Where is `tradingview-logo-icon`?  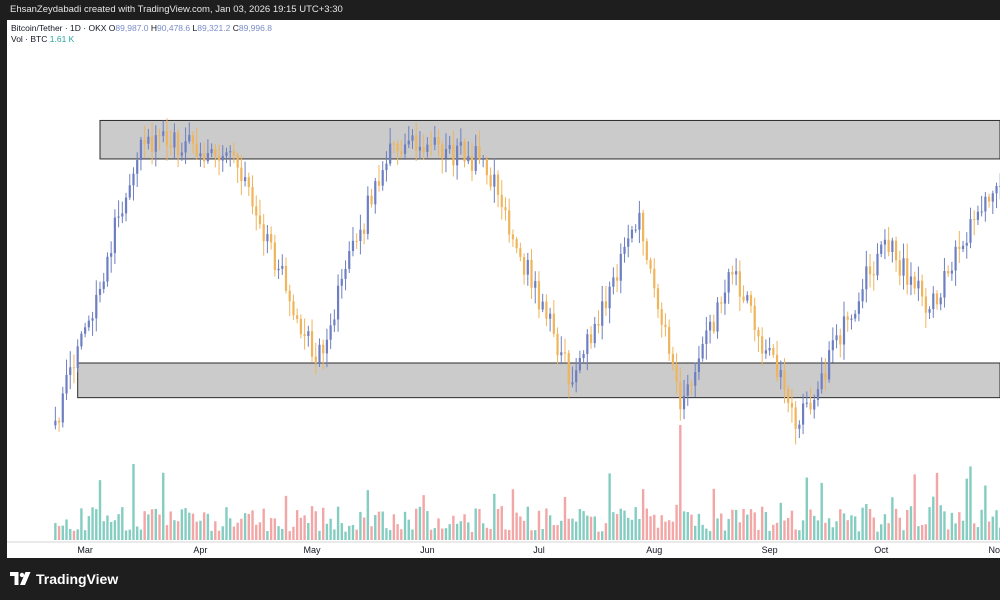
tradingview-logo-icon is located at coordinates (20, 578).